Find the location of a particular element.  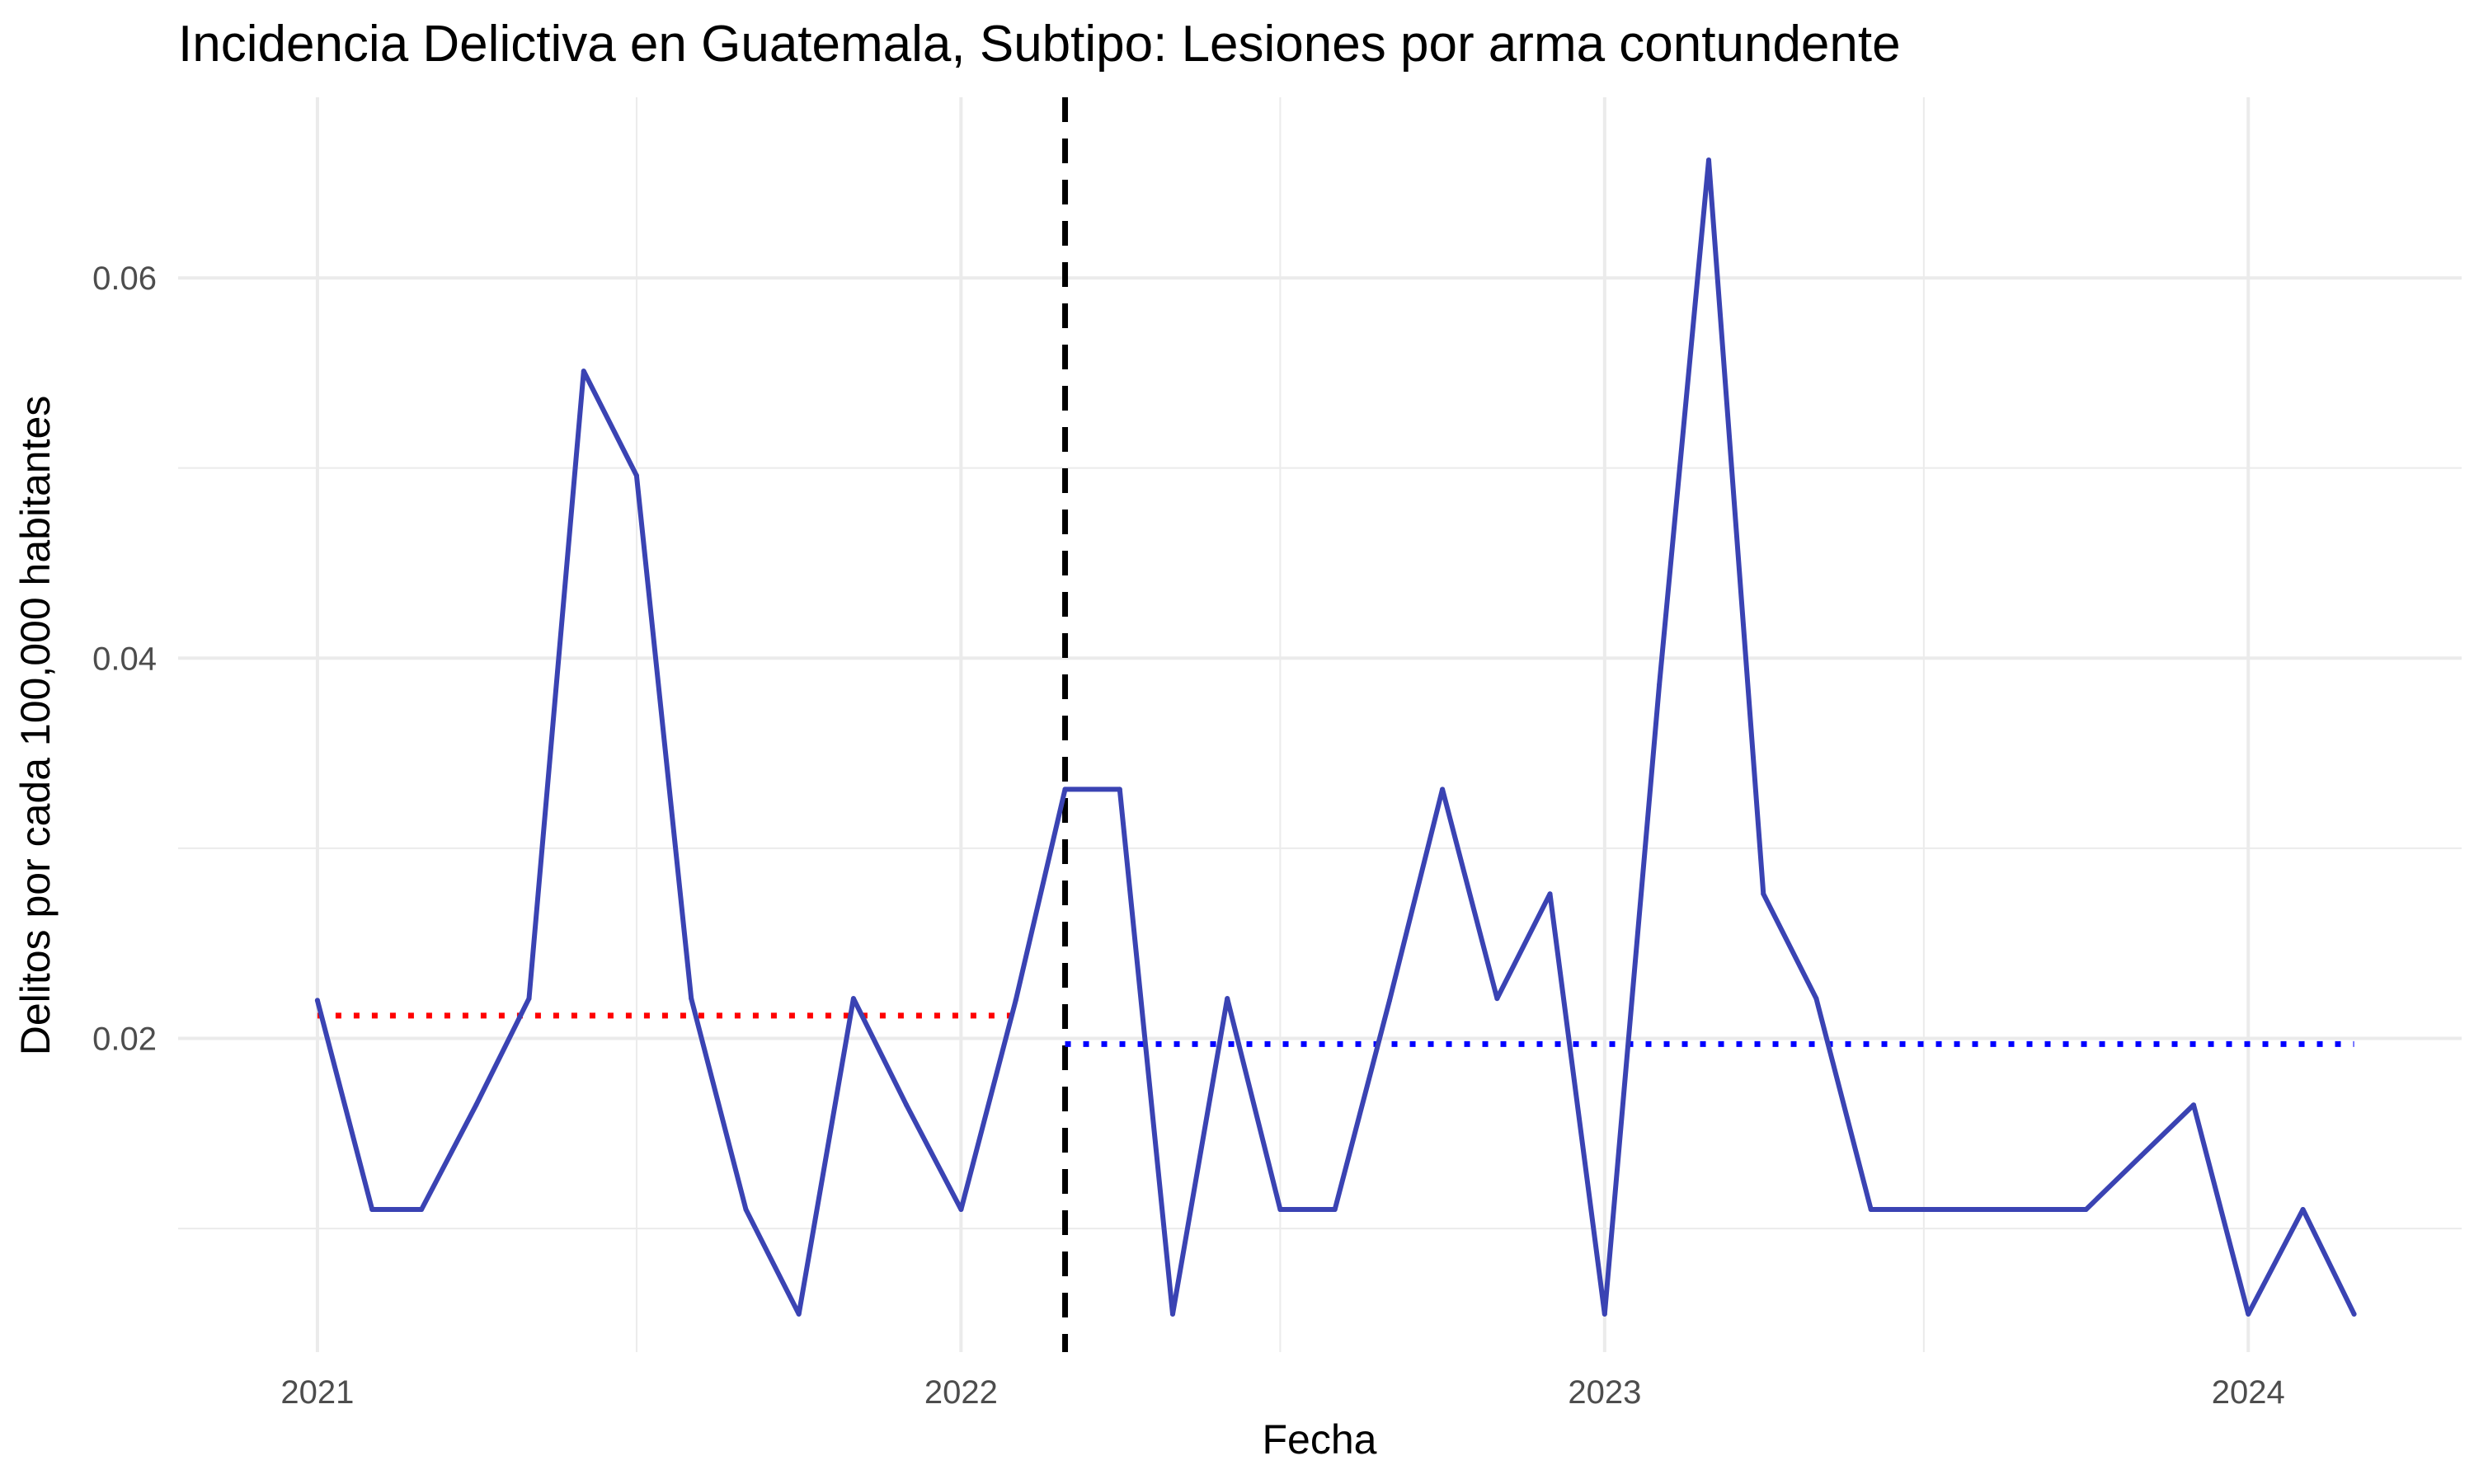

x-tick-label: 2021 is located at coordinates (317, 1392).